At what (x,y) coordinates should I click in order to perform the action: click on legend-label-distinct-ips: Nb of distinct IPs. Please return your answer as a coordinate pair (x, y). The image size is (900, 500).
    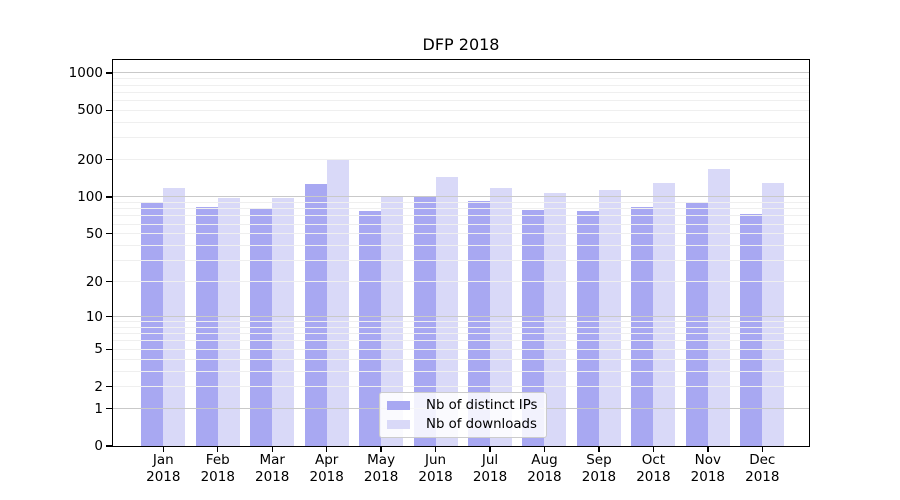
    Looking at the image, I should click on (482, 405).